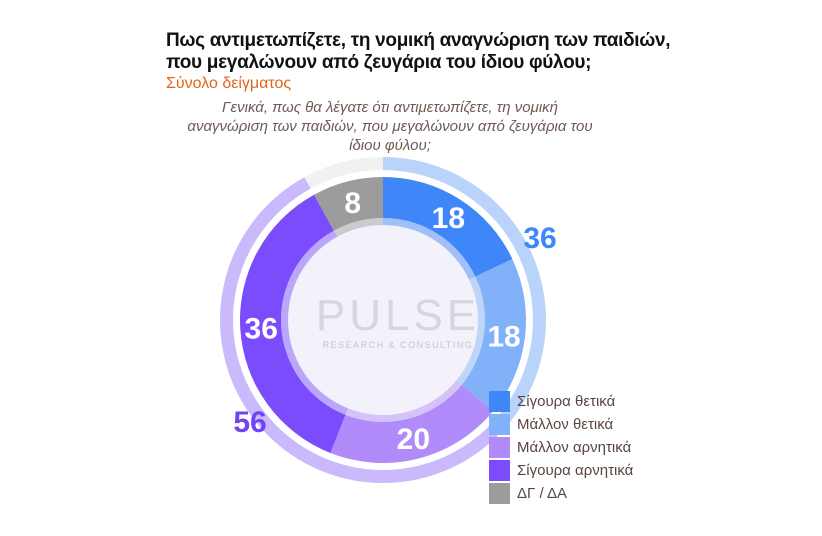 The width and height of the screenshot is (822, 536). What do you see at coordinates (352, 203) in the screenshot?
I see `inner-value-label: 8` at bounding box center [352, 203].